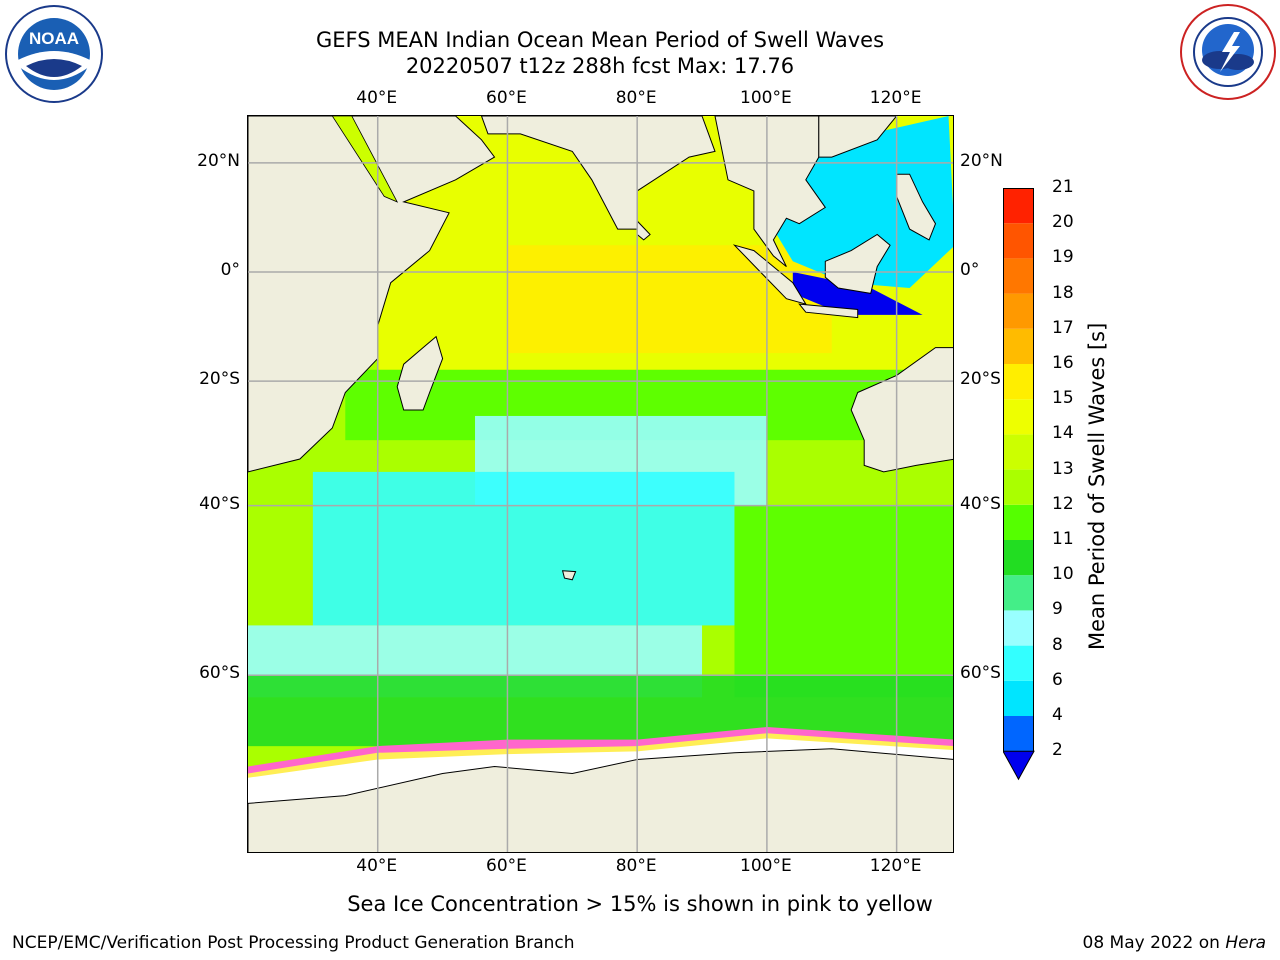  I want to click on colorbar-level-2: 2, so click(1057, 750).